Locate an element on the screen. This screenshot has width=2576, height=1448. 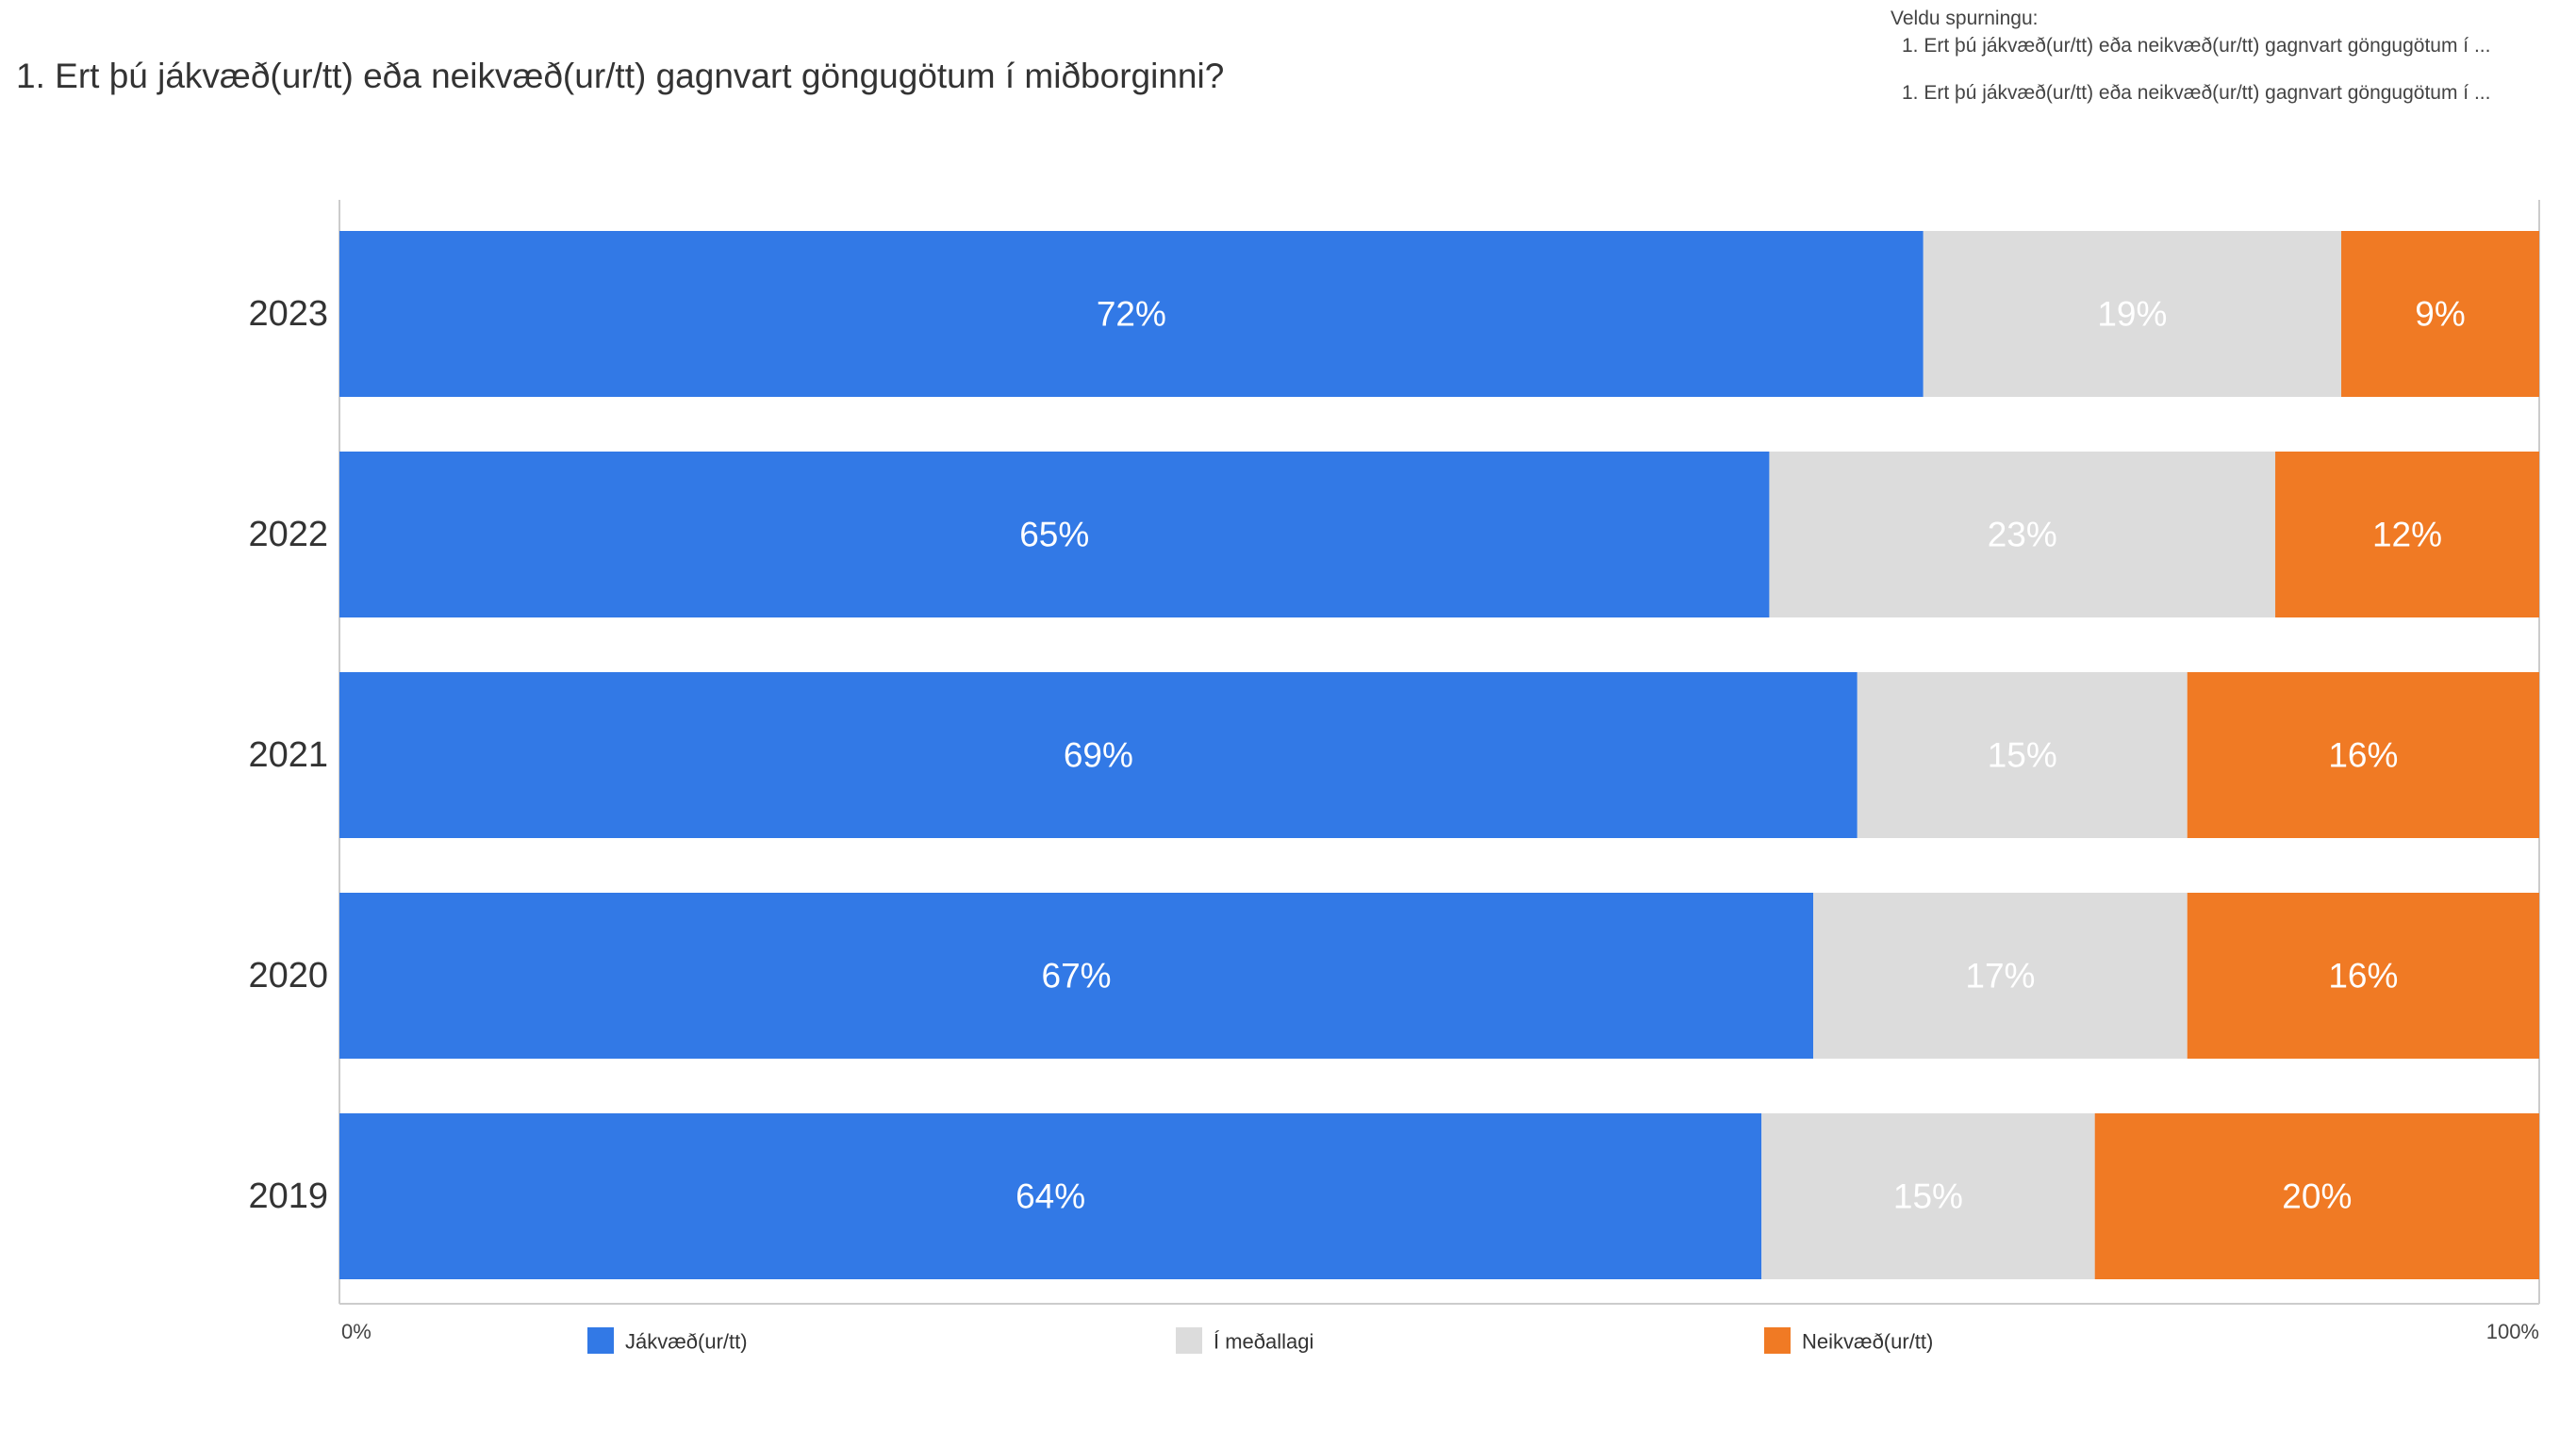
category-labels: 2023 2022 2021 2020 2019 is located at coordinates (288, 755).